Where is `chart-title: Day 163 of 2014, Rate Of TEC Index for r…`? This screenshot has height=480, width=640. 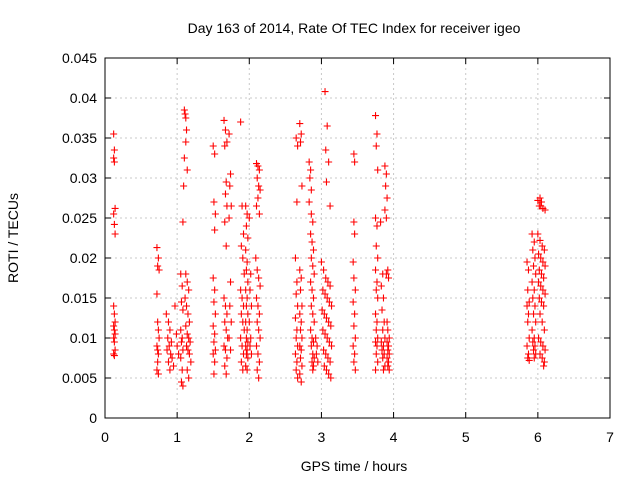 chart-title: Day 163 of 2014, Rate Of TEC Index for r… is located at coordinates (354, 28).